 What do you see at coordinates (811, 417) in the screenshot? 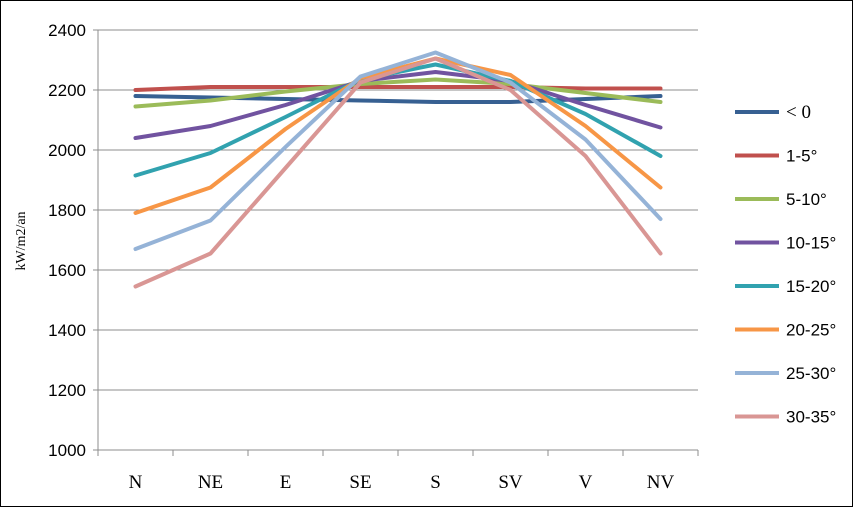
I see `legend-label: 30-35°` at bounding box center [811, 417].